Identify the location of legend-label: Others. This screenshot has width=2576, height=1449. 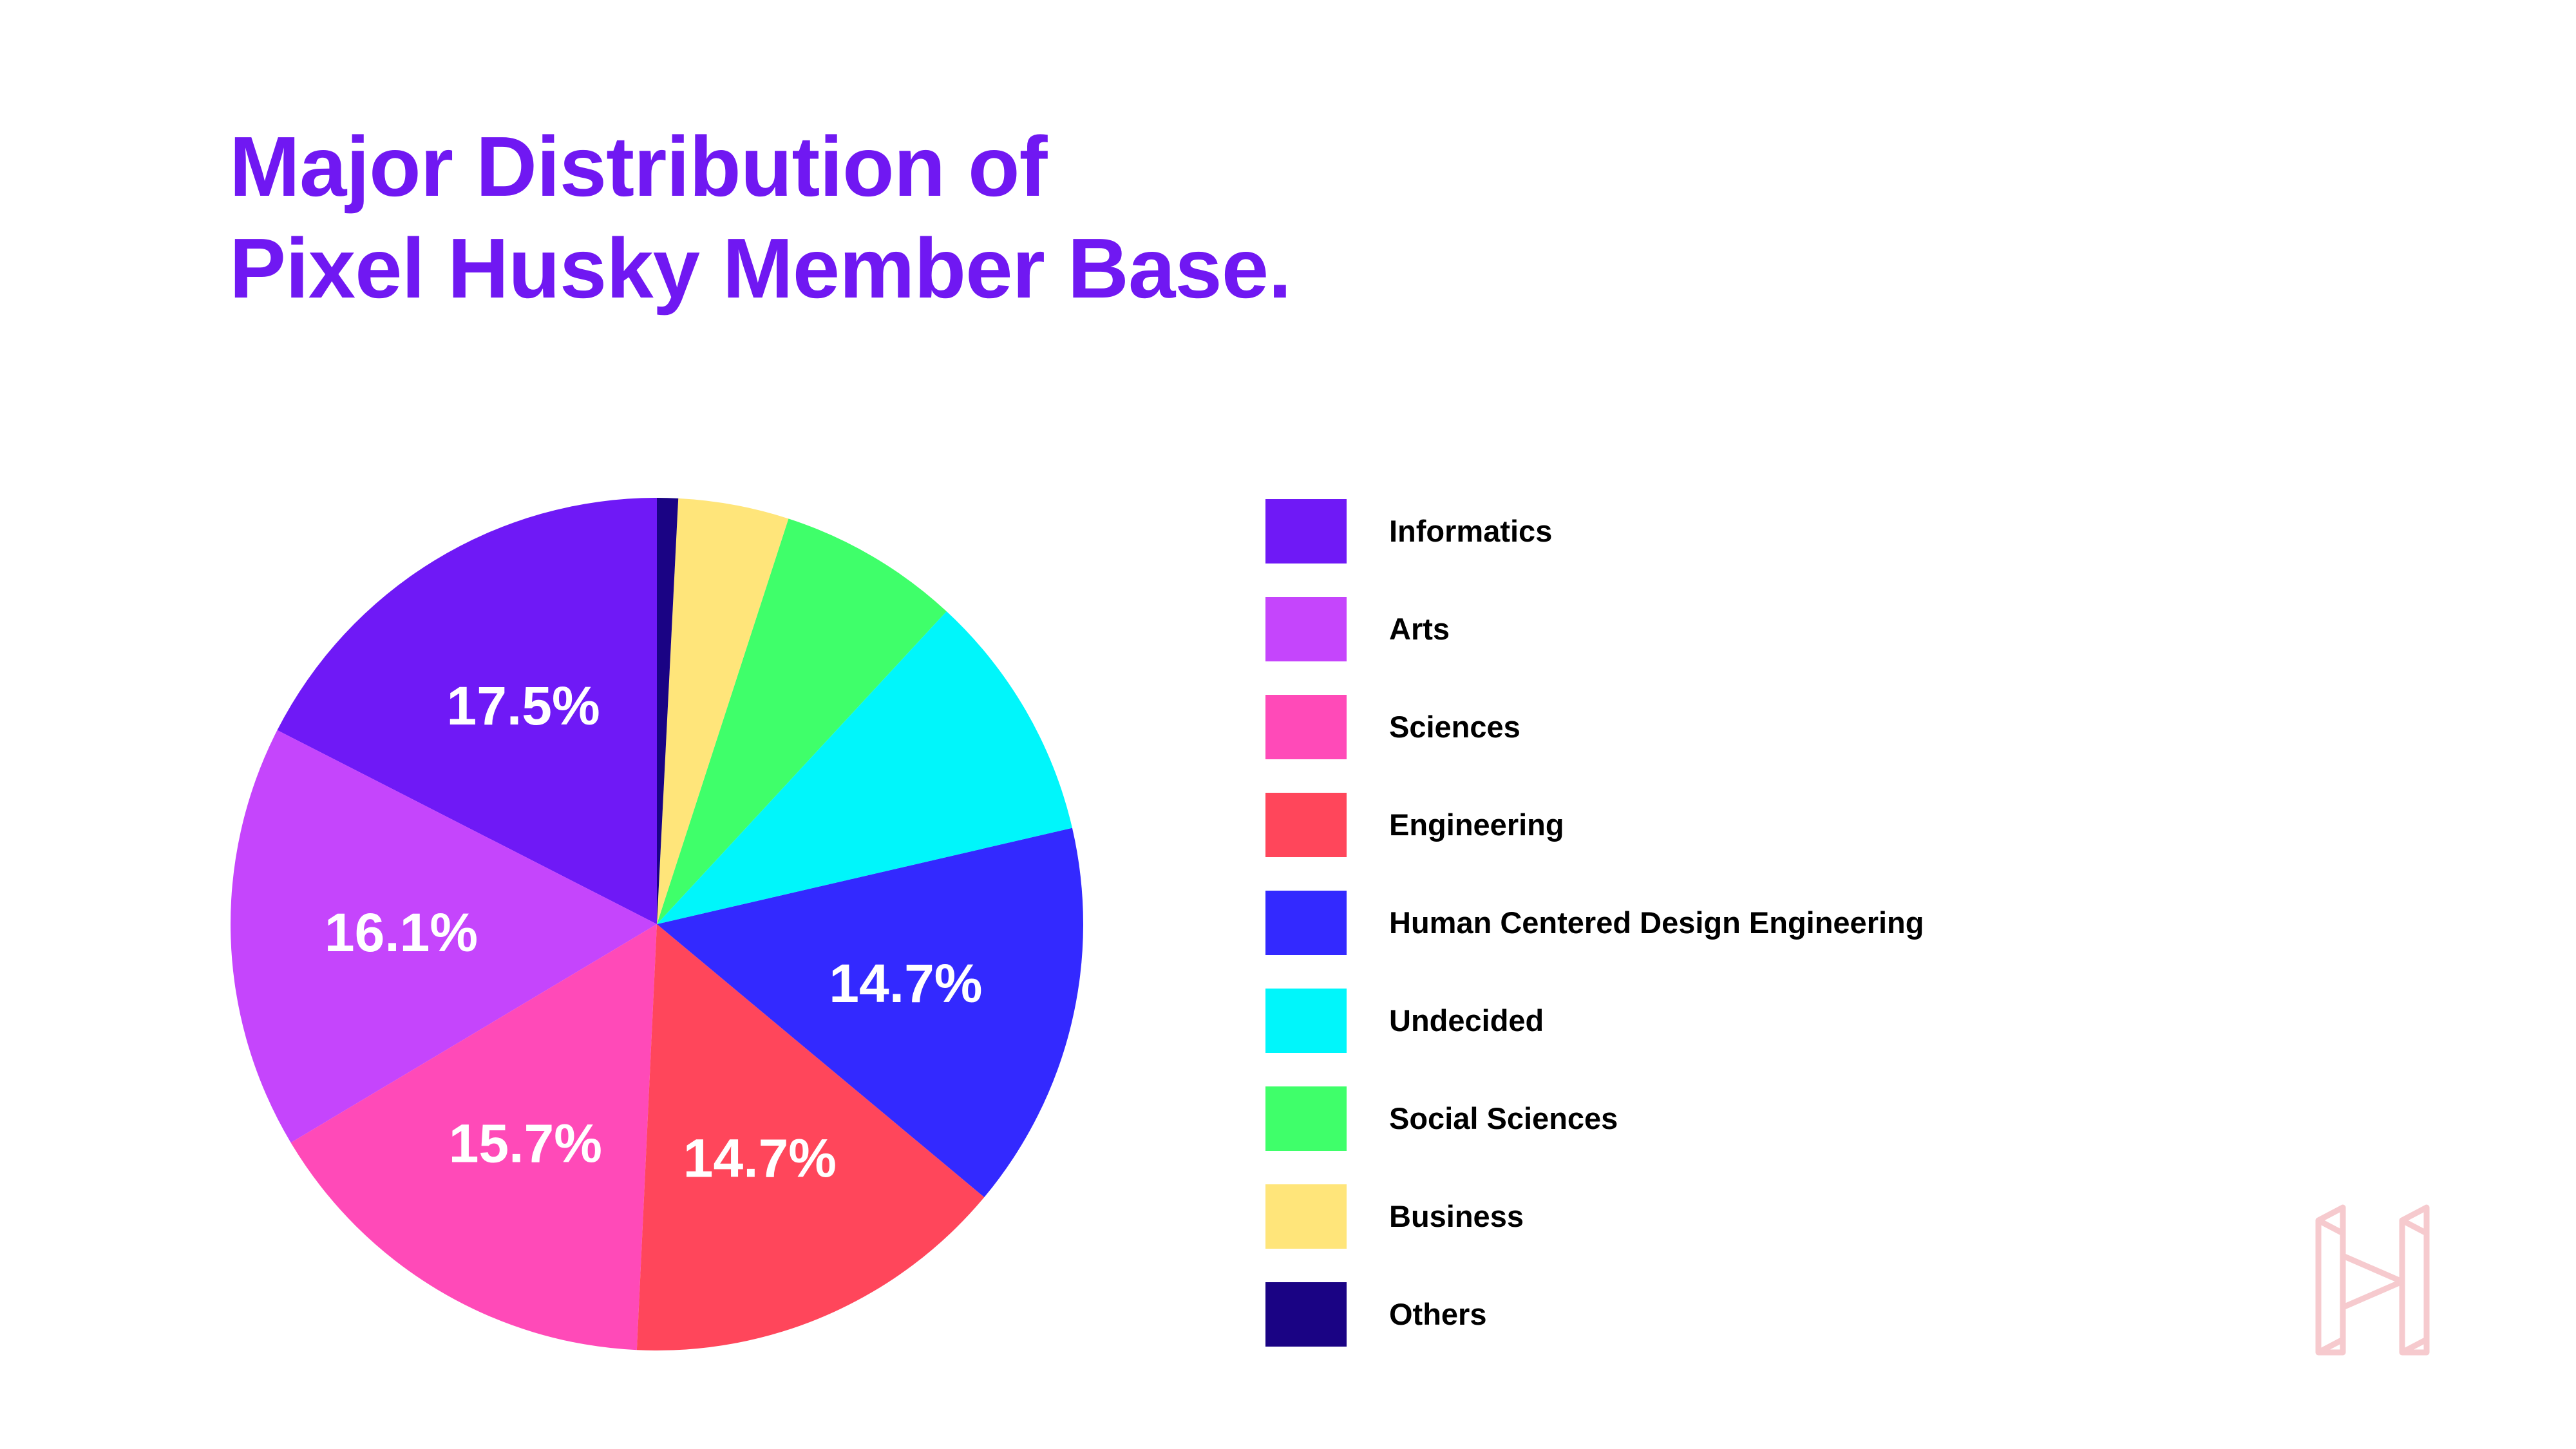
(1438, 1314).